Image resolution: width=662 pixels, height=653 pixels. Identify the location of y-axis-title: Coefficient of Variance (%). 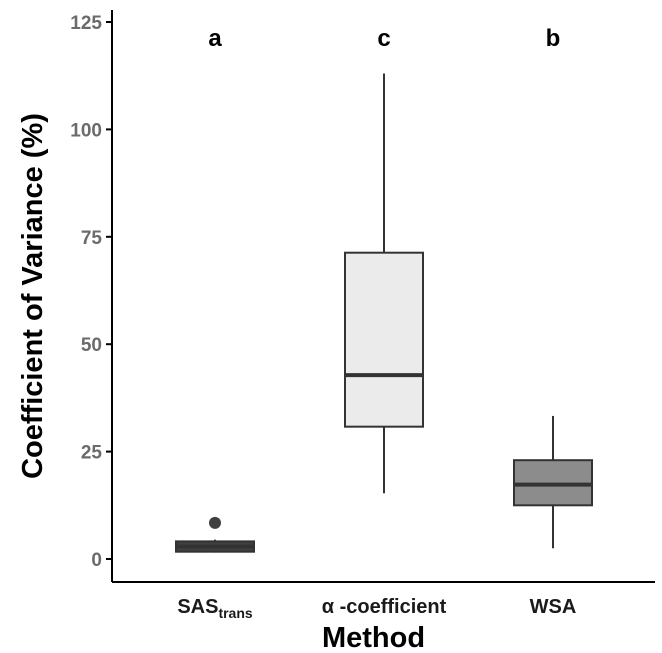
(33, 296).